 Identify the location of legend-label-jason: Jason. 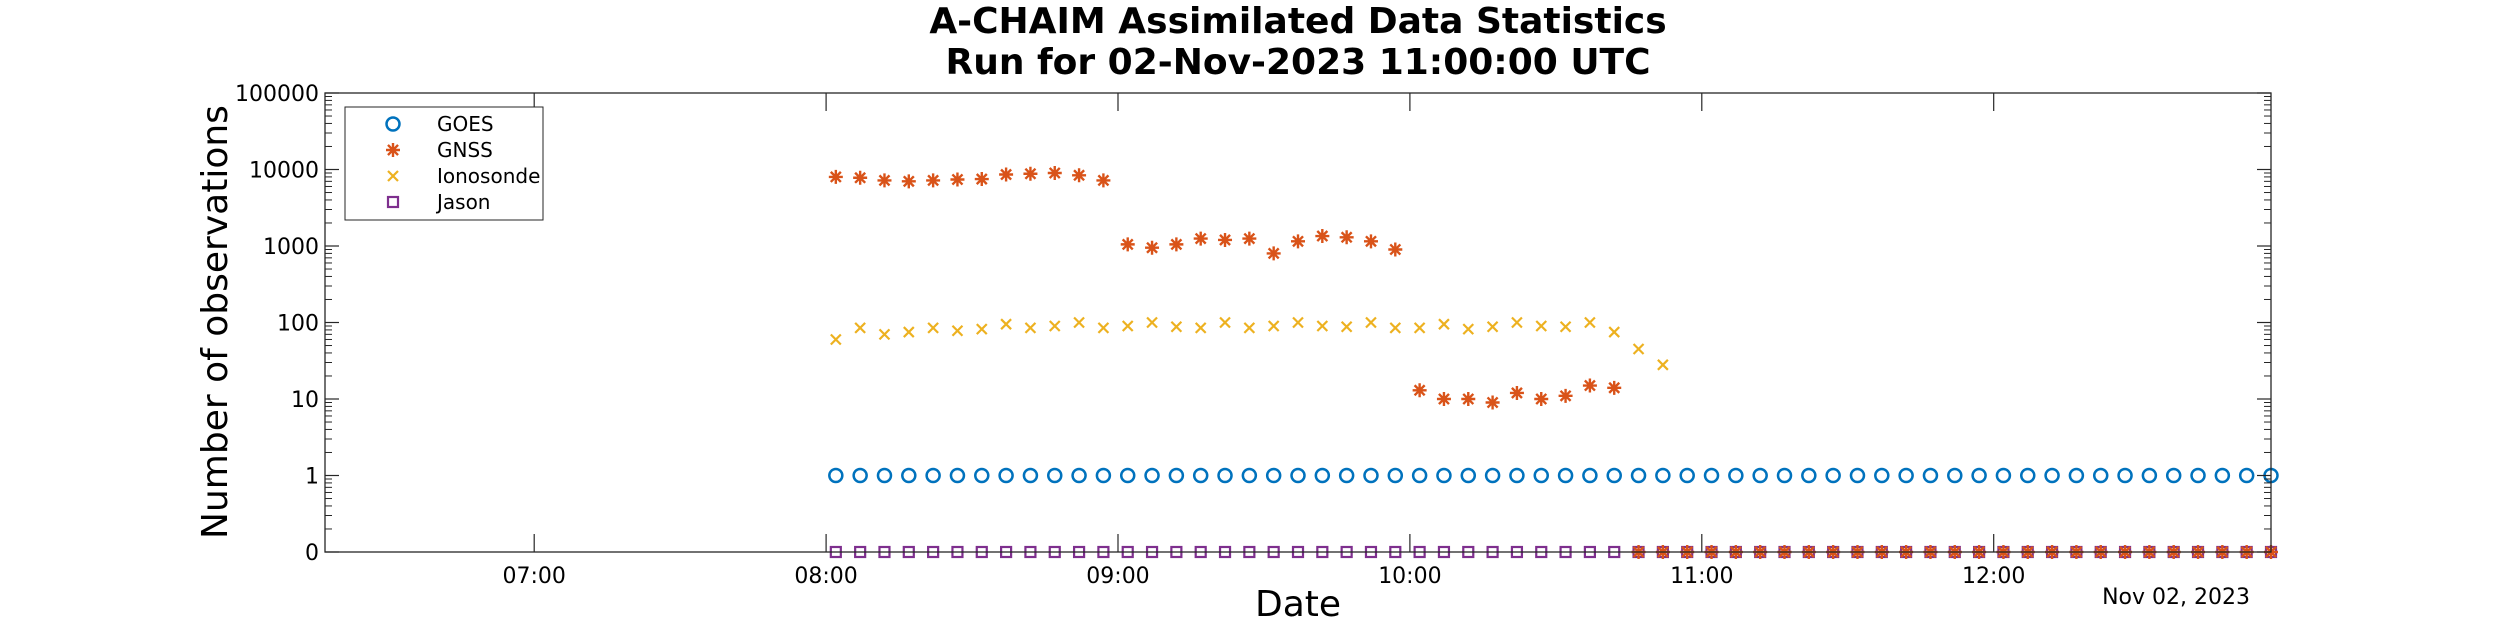
(463, 202).